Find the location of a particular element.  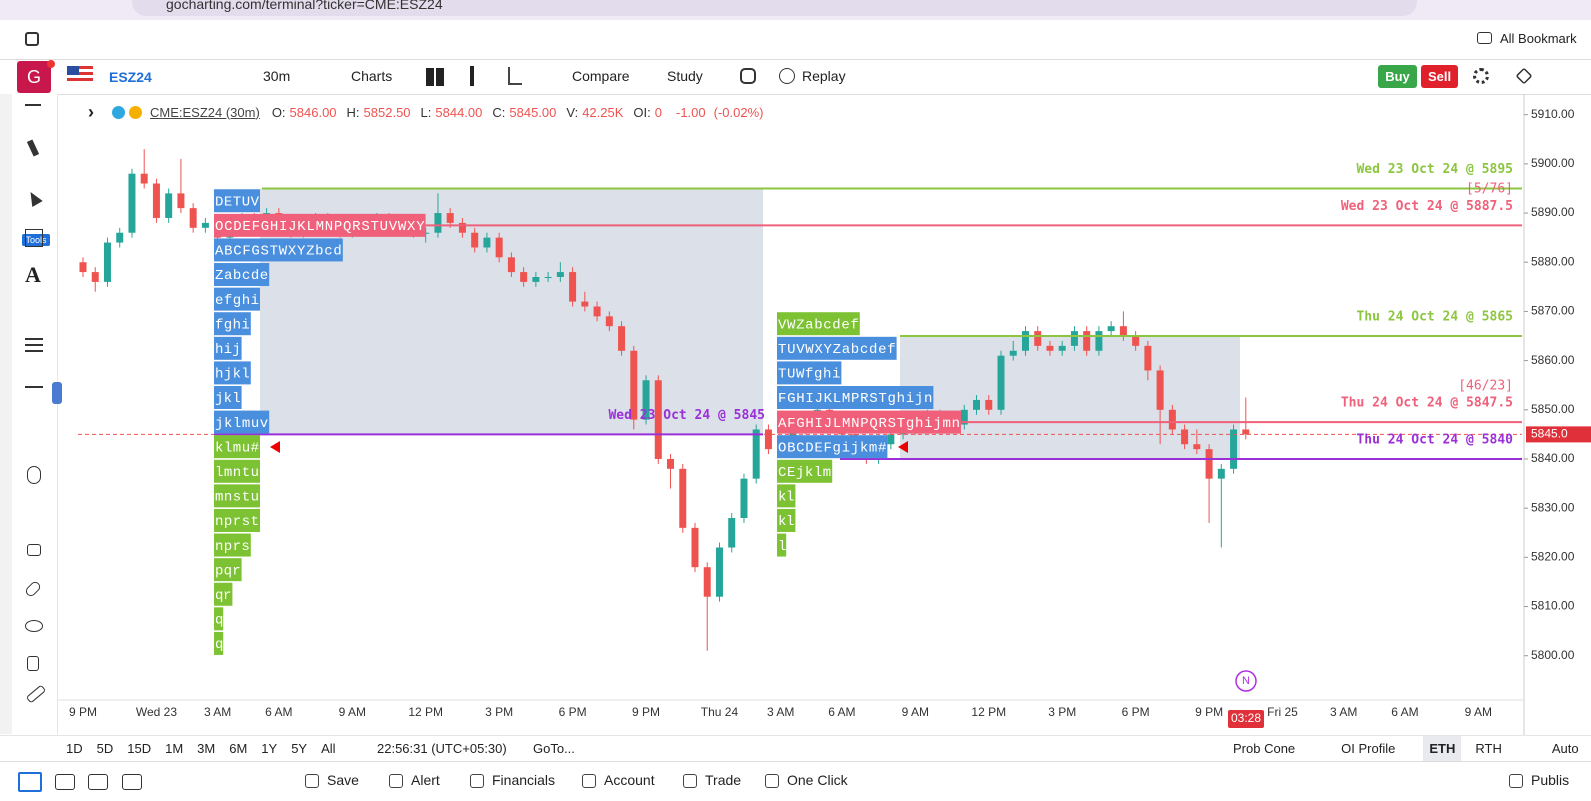

y-tick-label: 5830.00 is located at coordinates (1553, 507).